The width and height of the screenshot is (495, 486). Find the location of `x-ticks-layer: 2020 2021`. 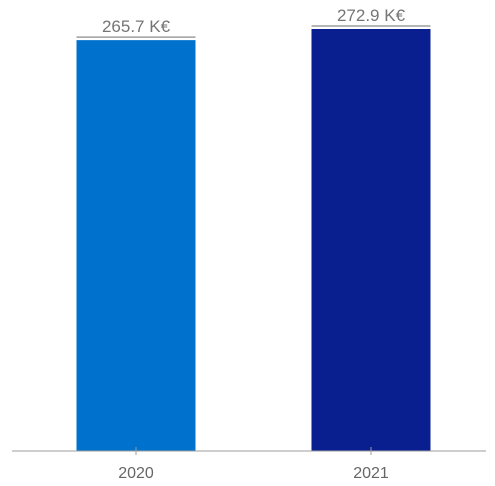

x-ticks-layer: 2020 2021 is located at coordinates (253, 464).